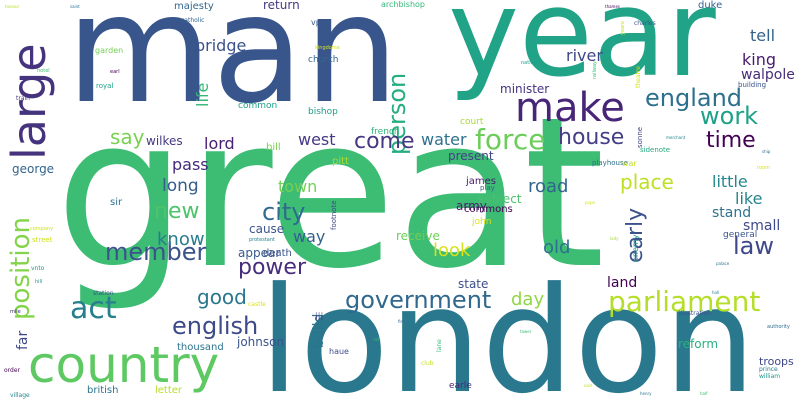 This screenshot has width=800, height=400. Describe the element at coordinates (582, 52) in the screenshot. I see `word: year` at that location.